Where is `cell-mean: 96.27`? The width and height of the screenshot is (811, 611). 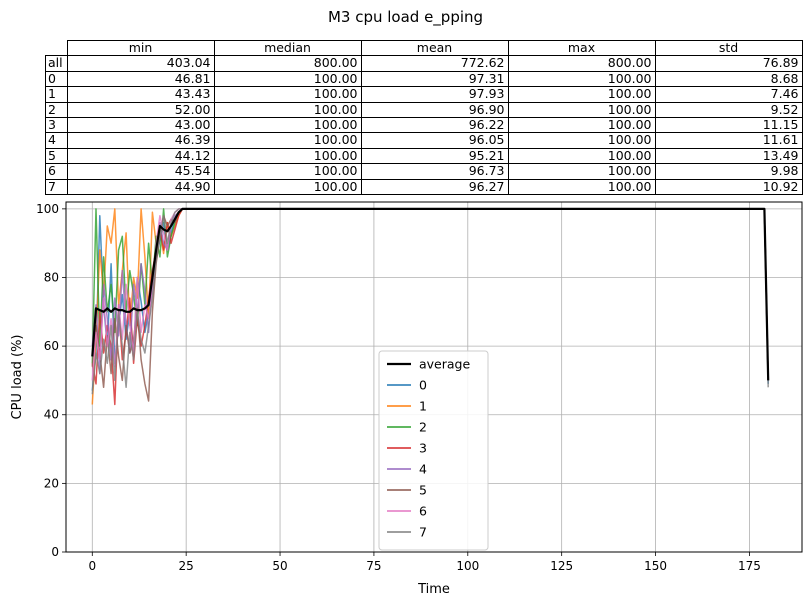
cell-mean: 96.27 is located at coordinates (434, 187).